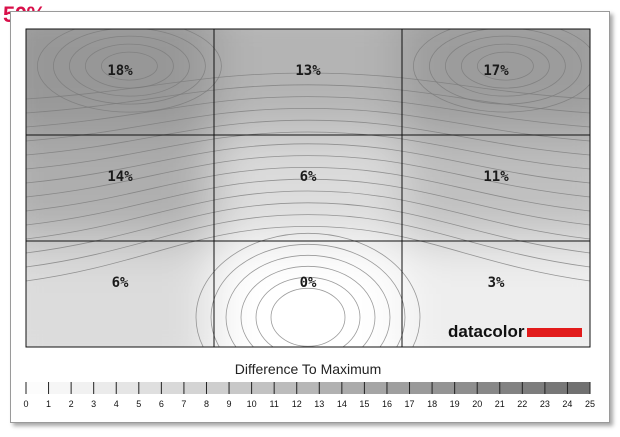 The height and width of the screenshot is (437, 620). I want to click on scale-tick-label: 19, so click(455, 404).